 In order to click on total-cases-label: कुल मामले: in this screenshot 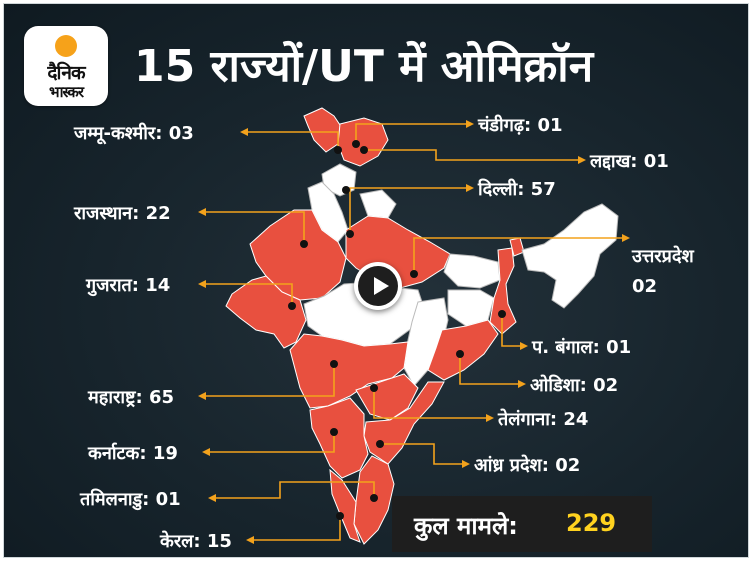, I will do `click(466, 526)`.